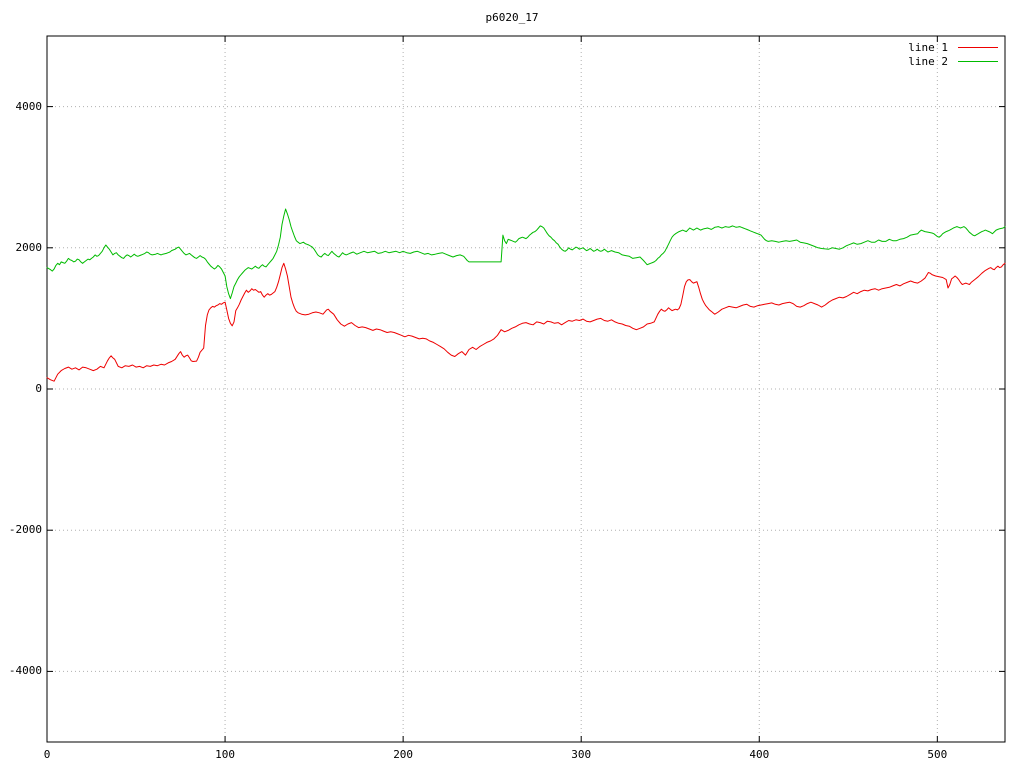 This screenshot has height=768, width=1024. I want to click on legend-item-line2: line 2, so click(953, 61).